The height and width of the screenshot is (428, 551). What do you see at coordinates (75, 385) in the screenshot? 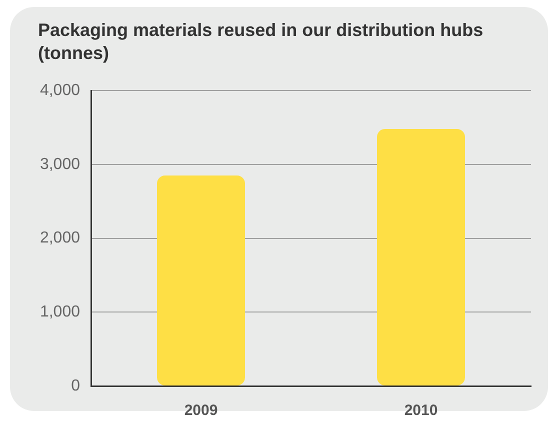
I see `y-tick-label: 0` at bounding box center [75, 385].